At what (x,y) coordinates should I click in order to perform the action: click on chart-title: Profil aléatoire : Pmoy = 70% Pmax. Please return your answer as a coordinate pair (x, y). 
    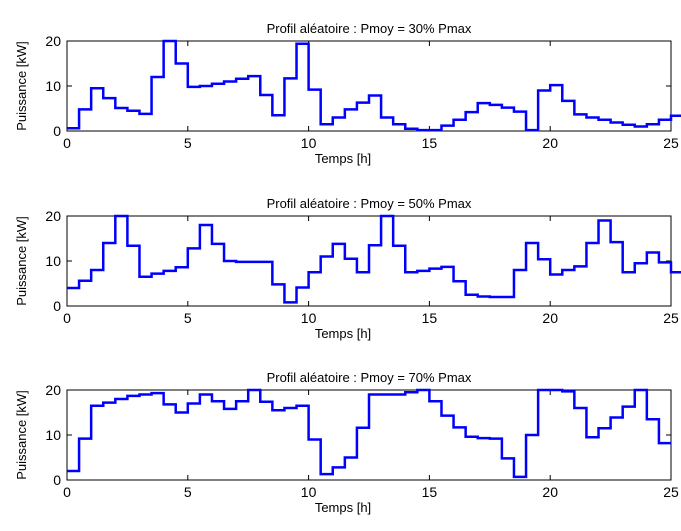
    Looking at the image, I should click on (369, 377).